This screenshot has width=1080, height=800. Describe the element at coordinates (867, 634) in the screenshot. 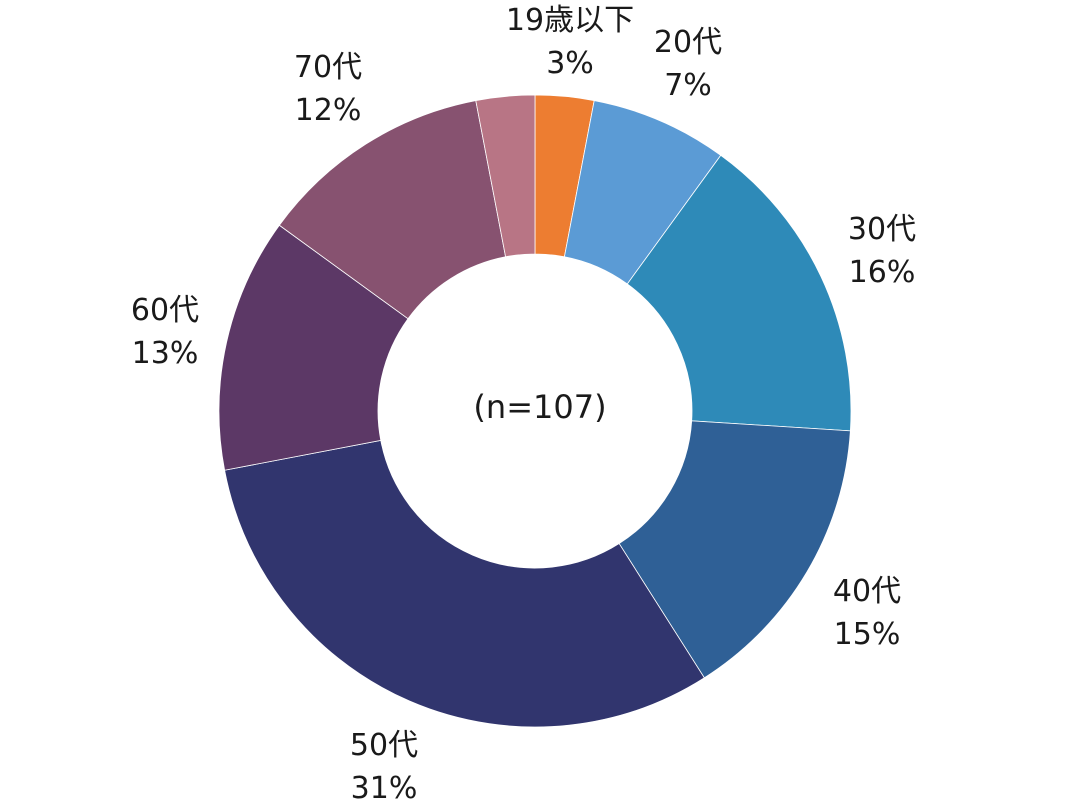

I see `slice-percent-label: 15%` at that location.